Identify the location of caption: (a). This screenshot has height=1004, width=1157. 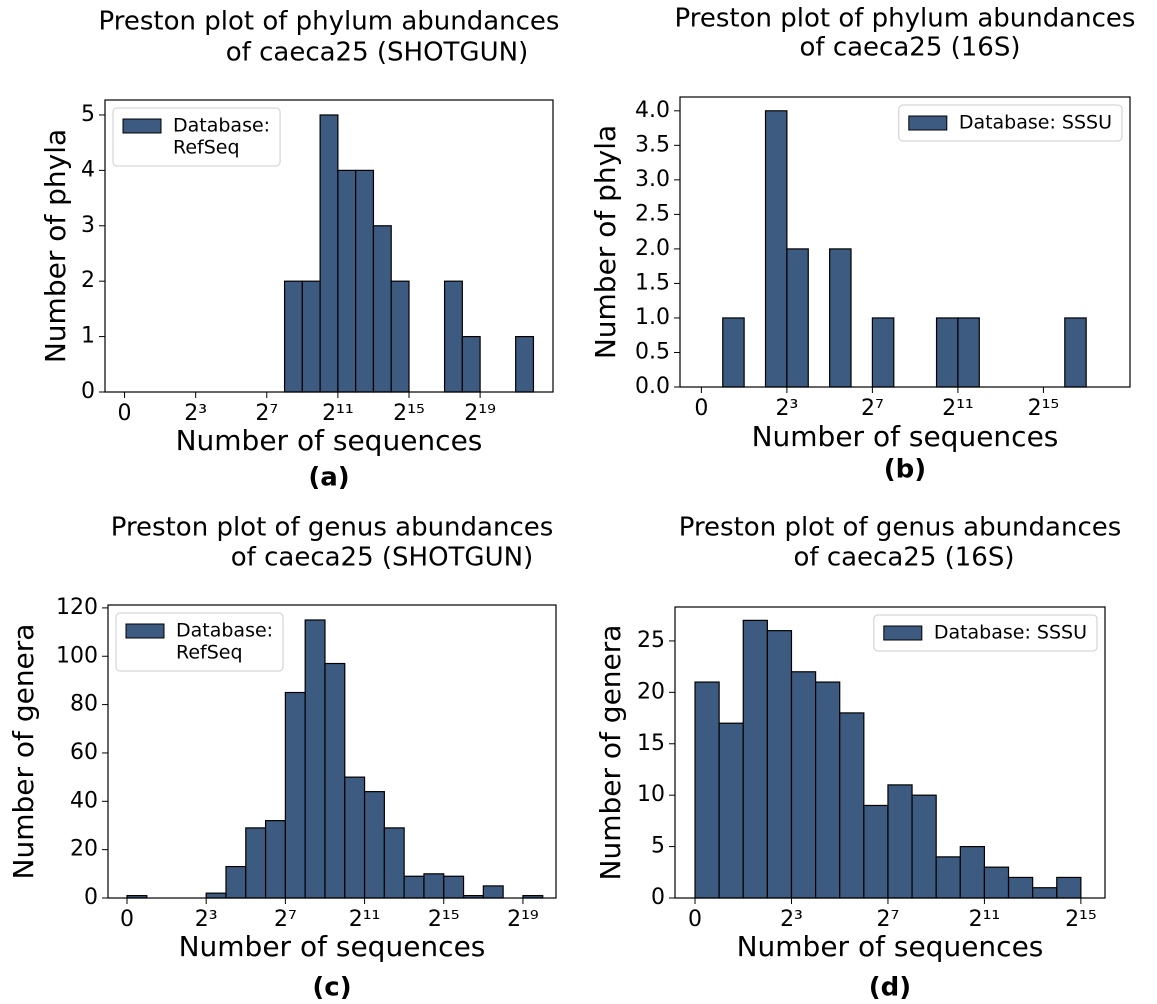
(328, 478).